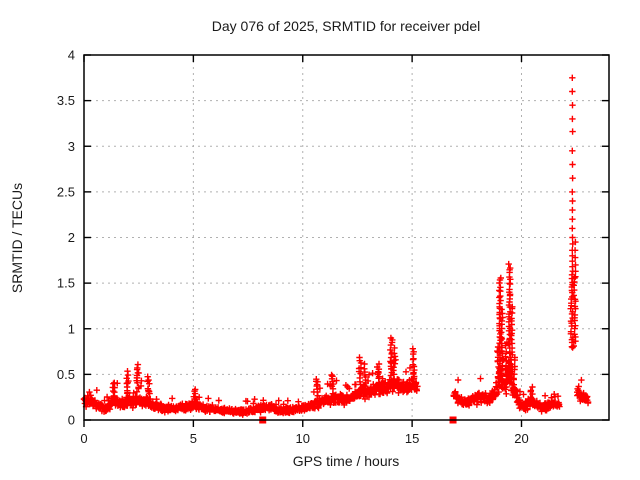 The width and height of the screenshot is (640, 480). What do you see at coordinates (71, 420) in the screenshot?
I see `y-tick-label: 0` at bounding box center [71, 420].